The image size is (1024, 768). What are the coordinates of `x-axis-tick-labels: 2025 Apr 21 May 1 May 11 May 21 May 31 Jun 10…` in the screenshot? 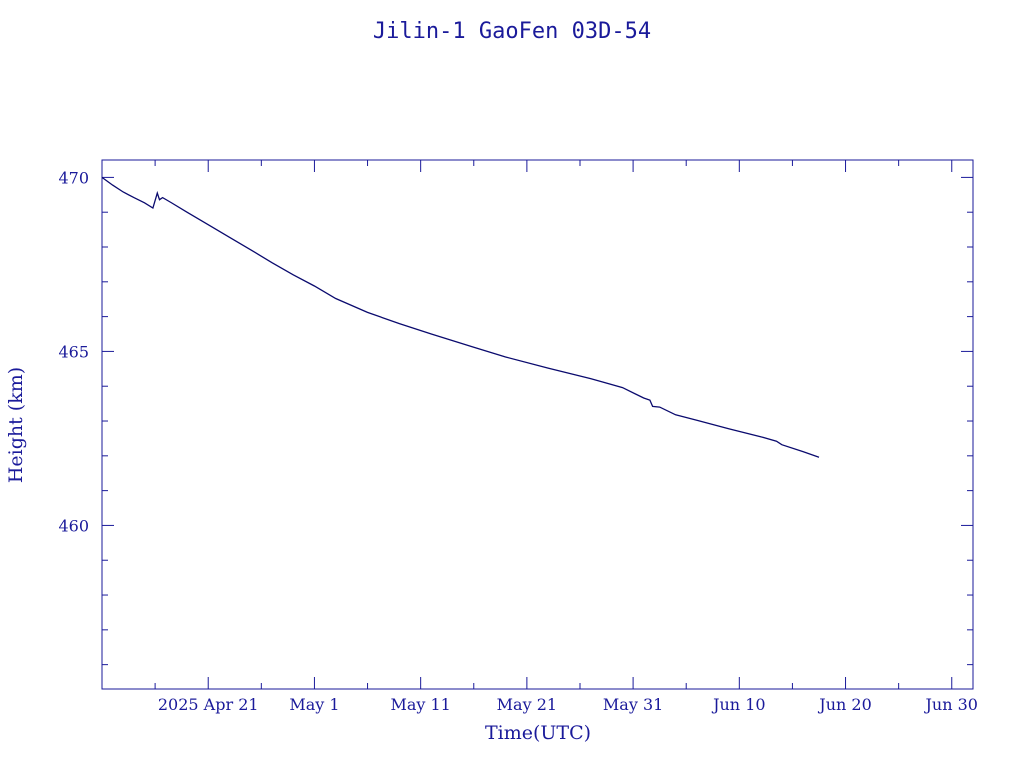 It's located at (568, 704).